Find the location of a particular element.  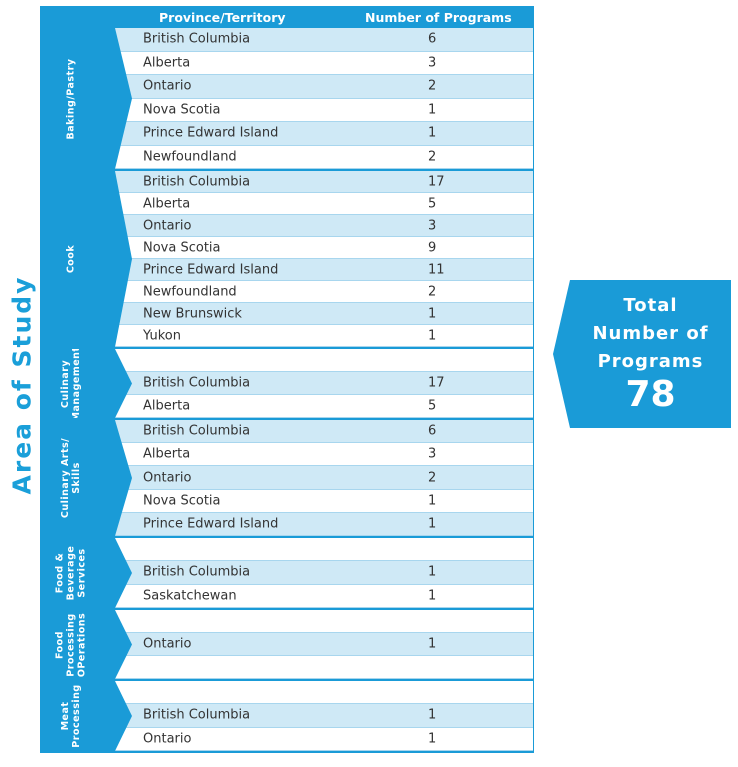

total-value: 78 is located at coordinates (650, 394).